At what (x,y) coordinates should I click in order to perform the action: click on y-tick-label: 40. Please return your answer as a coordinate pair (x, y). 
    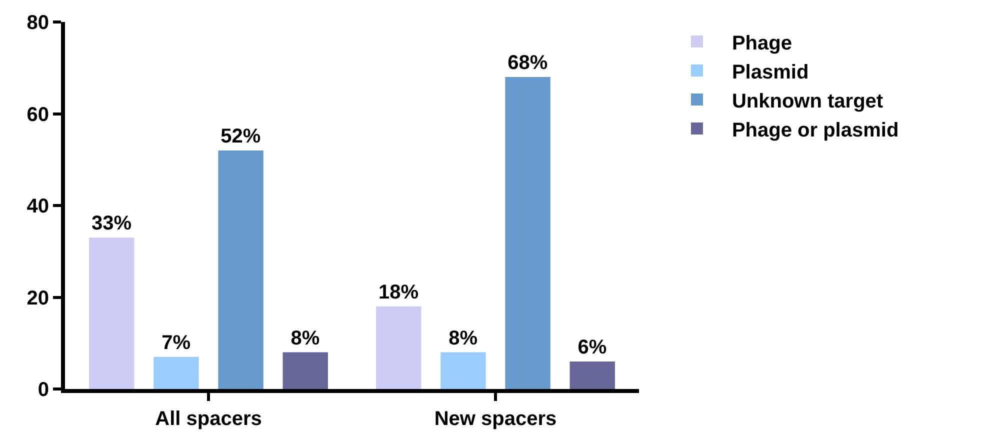
    Looking at the image, I should click on (37, 207).